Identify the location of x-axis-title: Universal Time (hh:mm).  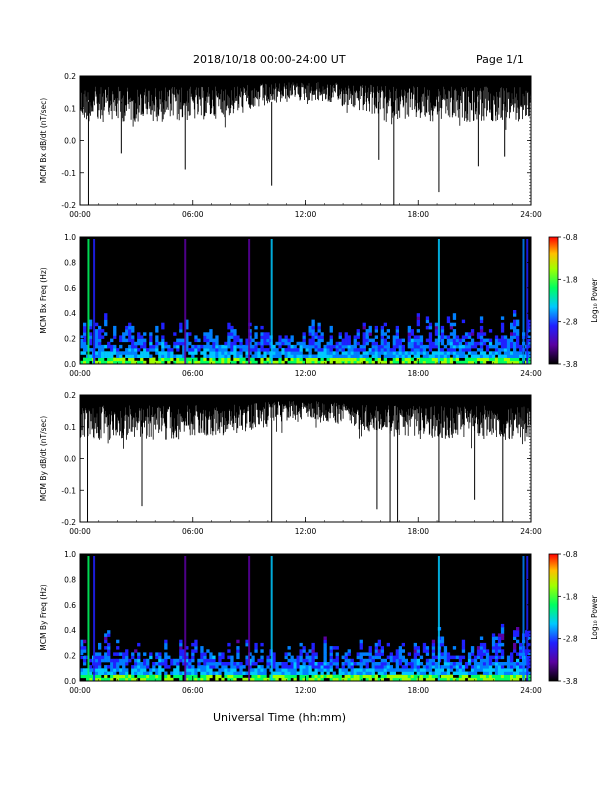
(279, 717).